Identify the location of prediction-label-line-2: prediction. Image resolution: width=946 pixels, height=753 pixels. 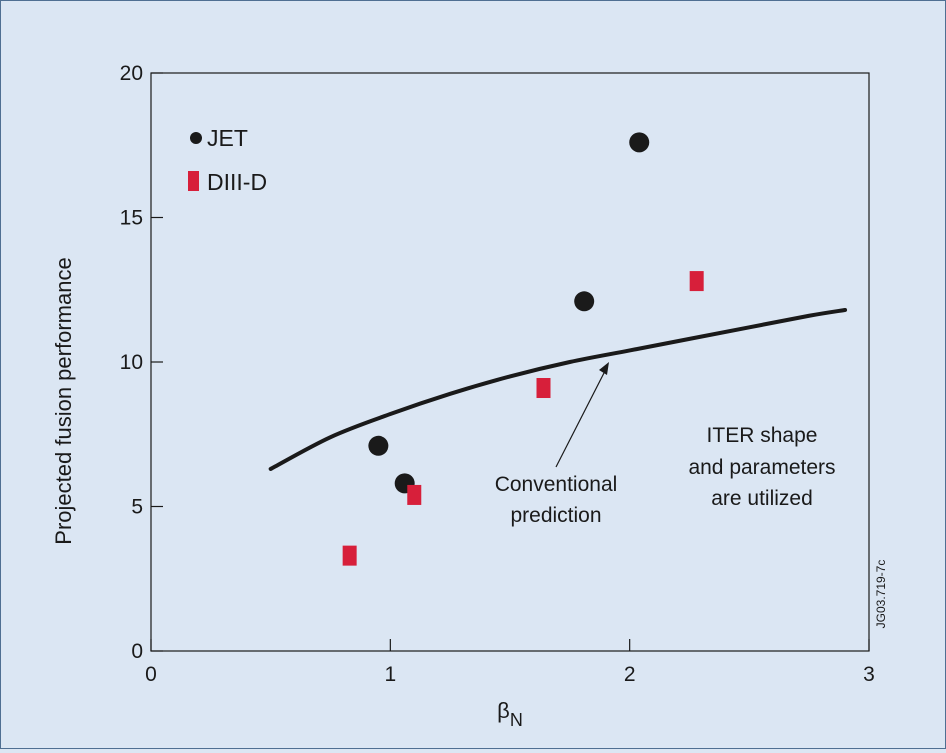
(555, 515).